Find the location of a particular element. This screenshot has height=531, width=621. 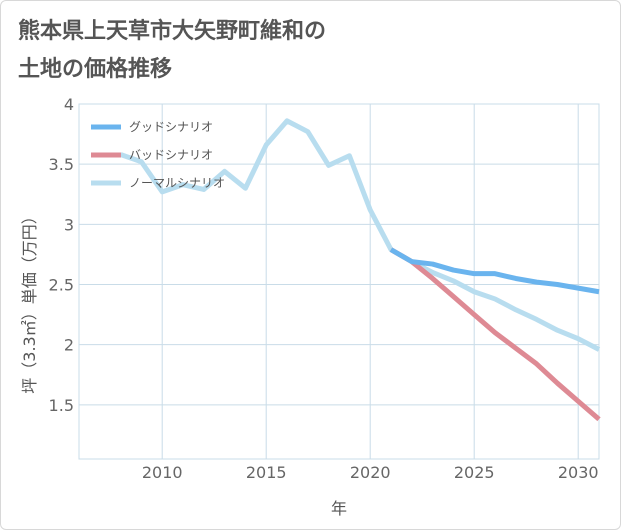

chart-title: 熊本県上天草市大矢野町維和の 土地の価格推移 is located at coordinates (172, 51).